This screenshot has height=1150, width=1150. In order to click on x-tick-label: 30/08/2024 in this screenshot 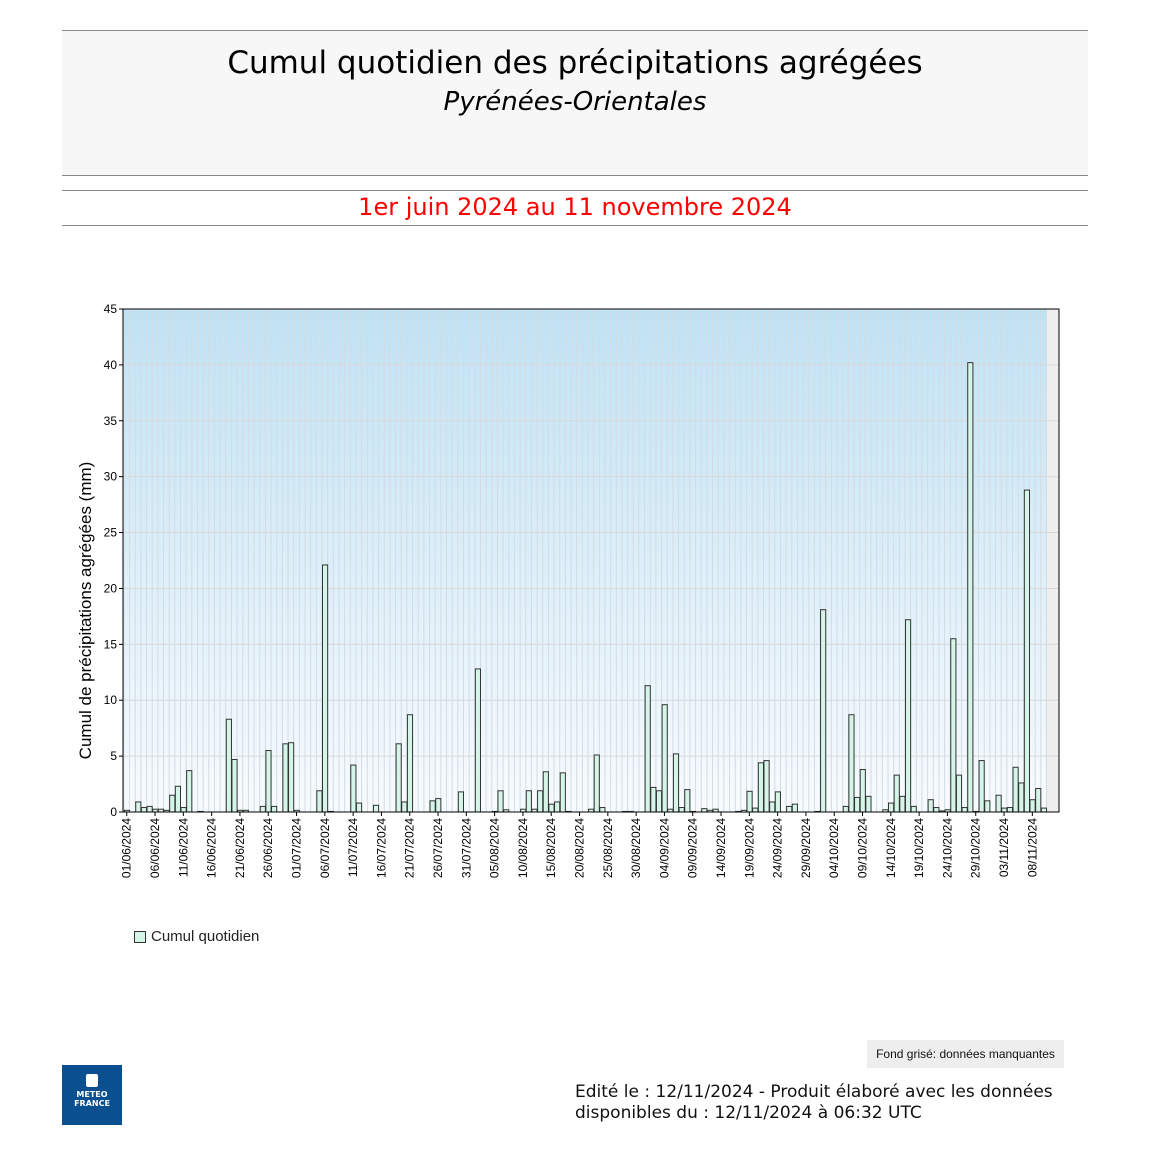, I will do `click(636, 848)`.